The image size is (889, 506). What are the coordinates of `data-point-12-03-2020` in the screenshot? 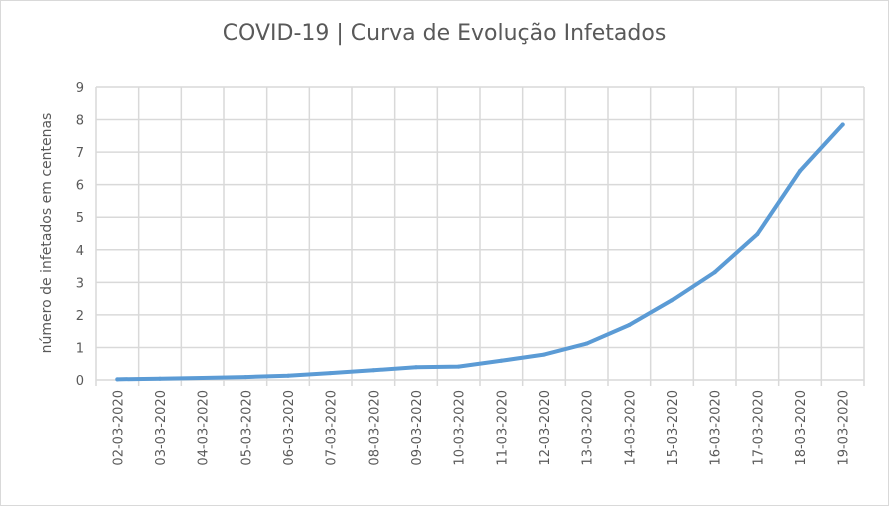 It's located at (544, 354).